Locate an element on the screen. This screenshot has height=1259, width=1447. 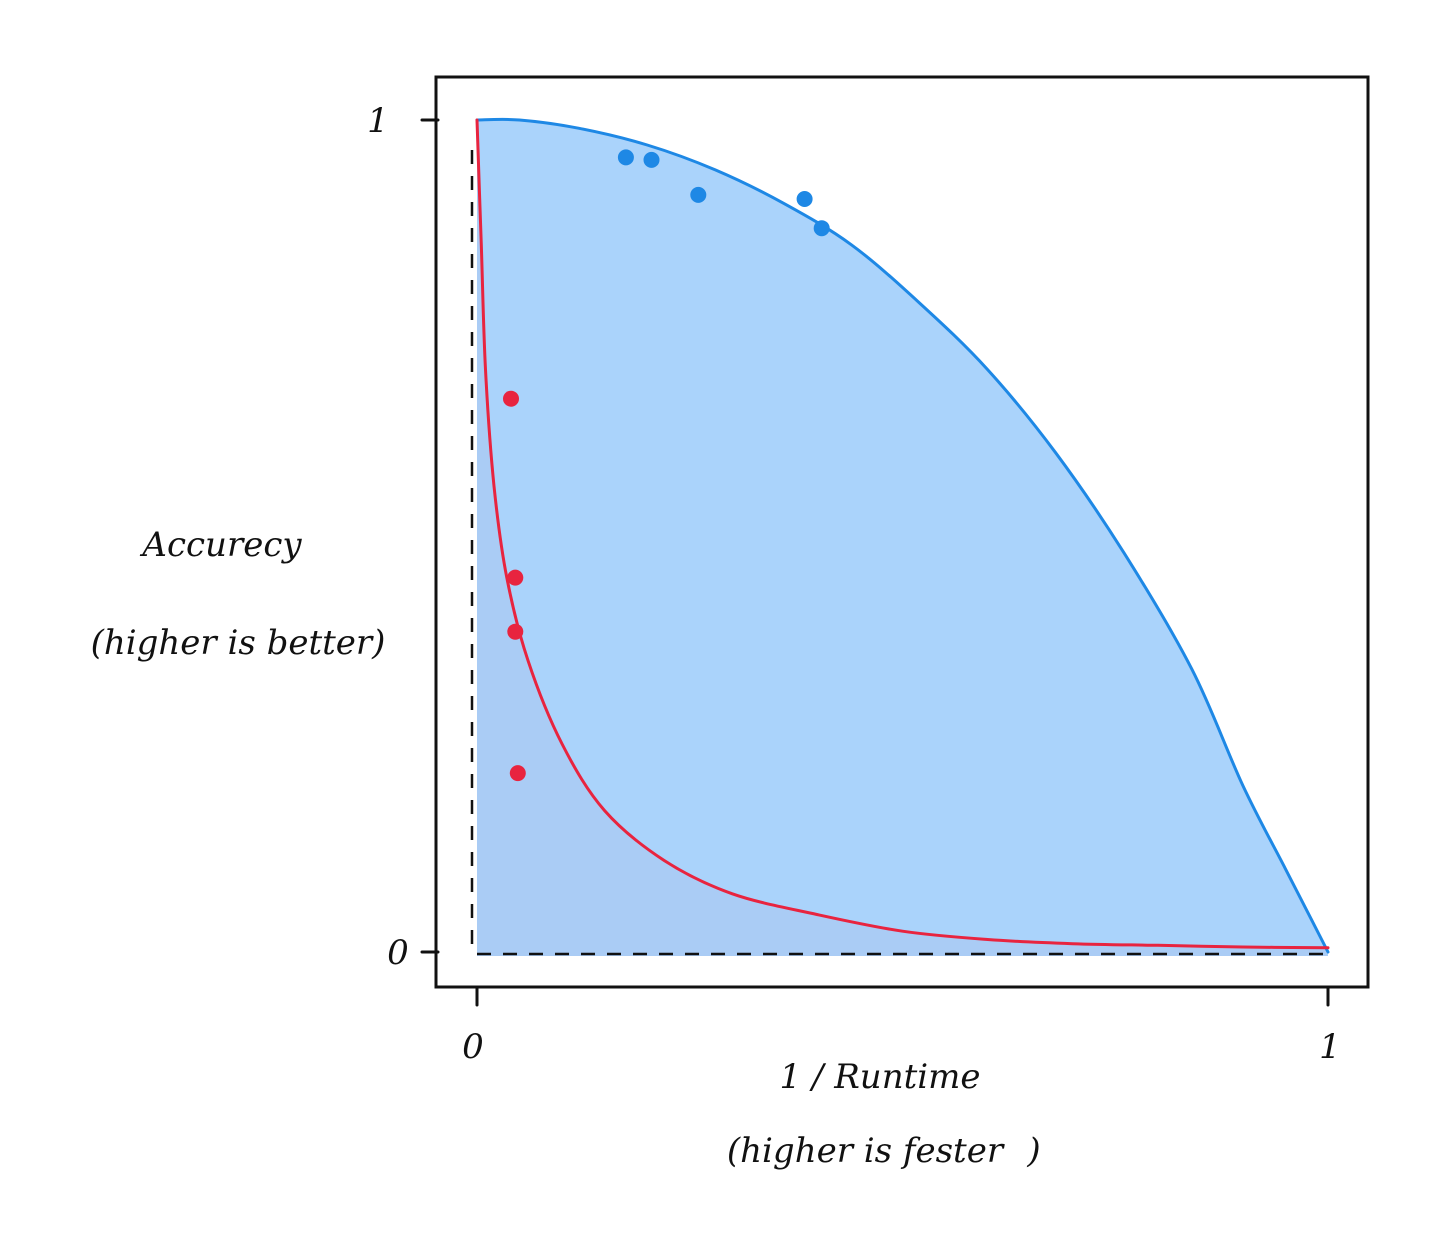
y-axis-title: Accurecy is located at coordinates (220, 545).